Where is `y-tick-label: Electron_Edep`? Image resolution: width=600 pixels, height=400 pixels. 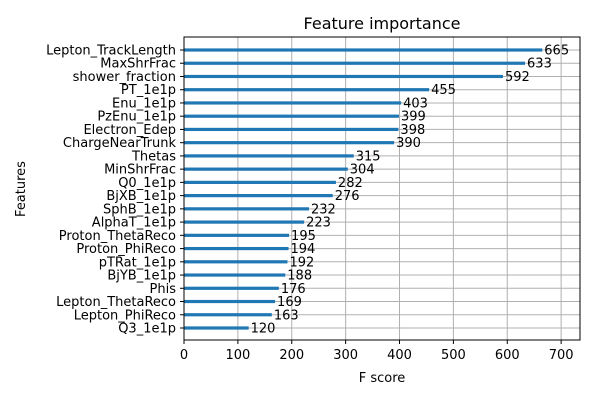 y-tick-label: Electron_Edep is located at coordinates (129, 130).